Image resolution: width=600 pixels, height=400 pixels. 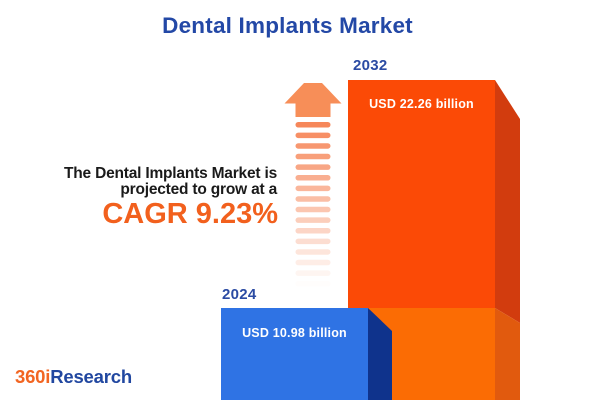 I want to click on value-label-2024: USD 10.98 billion, so click(x=294, y=333).